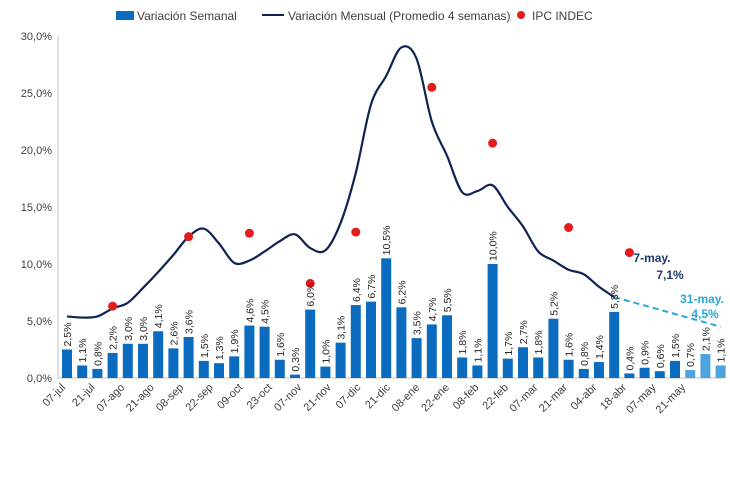 The image size is (730, 477). I want to click on bar-value-label: 4,7%, so click(433, 309).